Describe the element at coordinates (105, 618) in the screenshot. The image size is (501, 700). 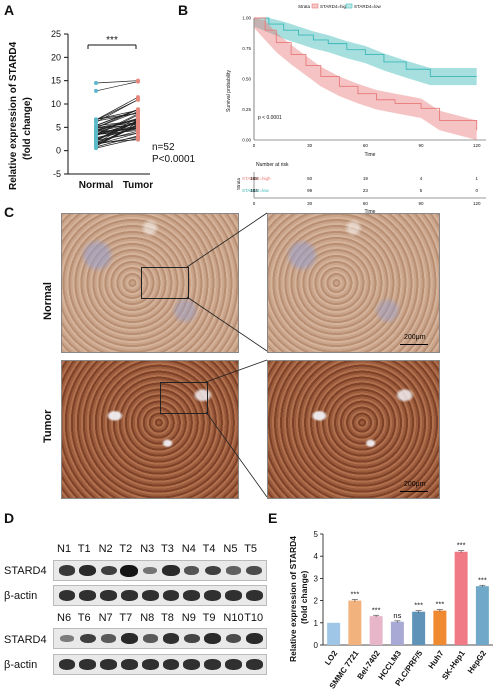
I see `blot-lane-label: N7` at that location.